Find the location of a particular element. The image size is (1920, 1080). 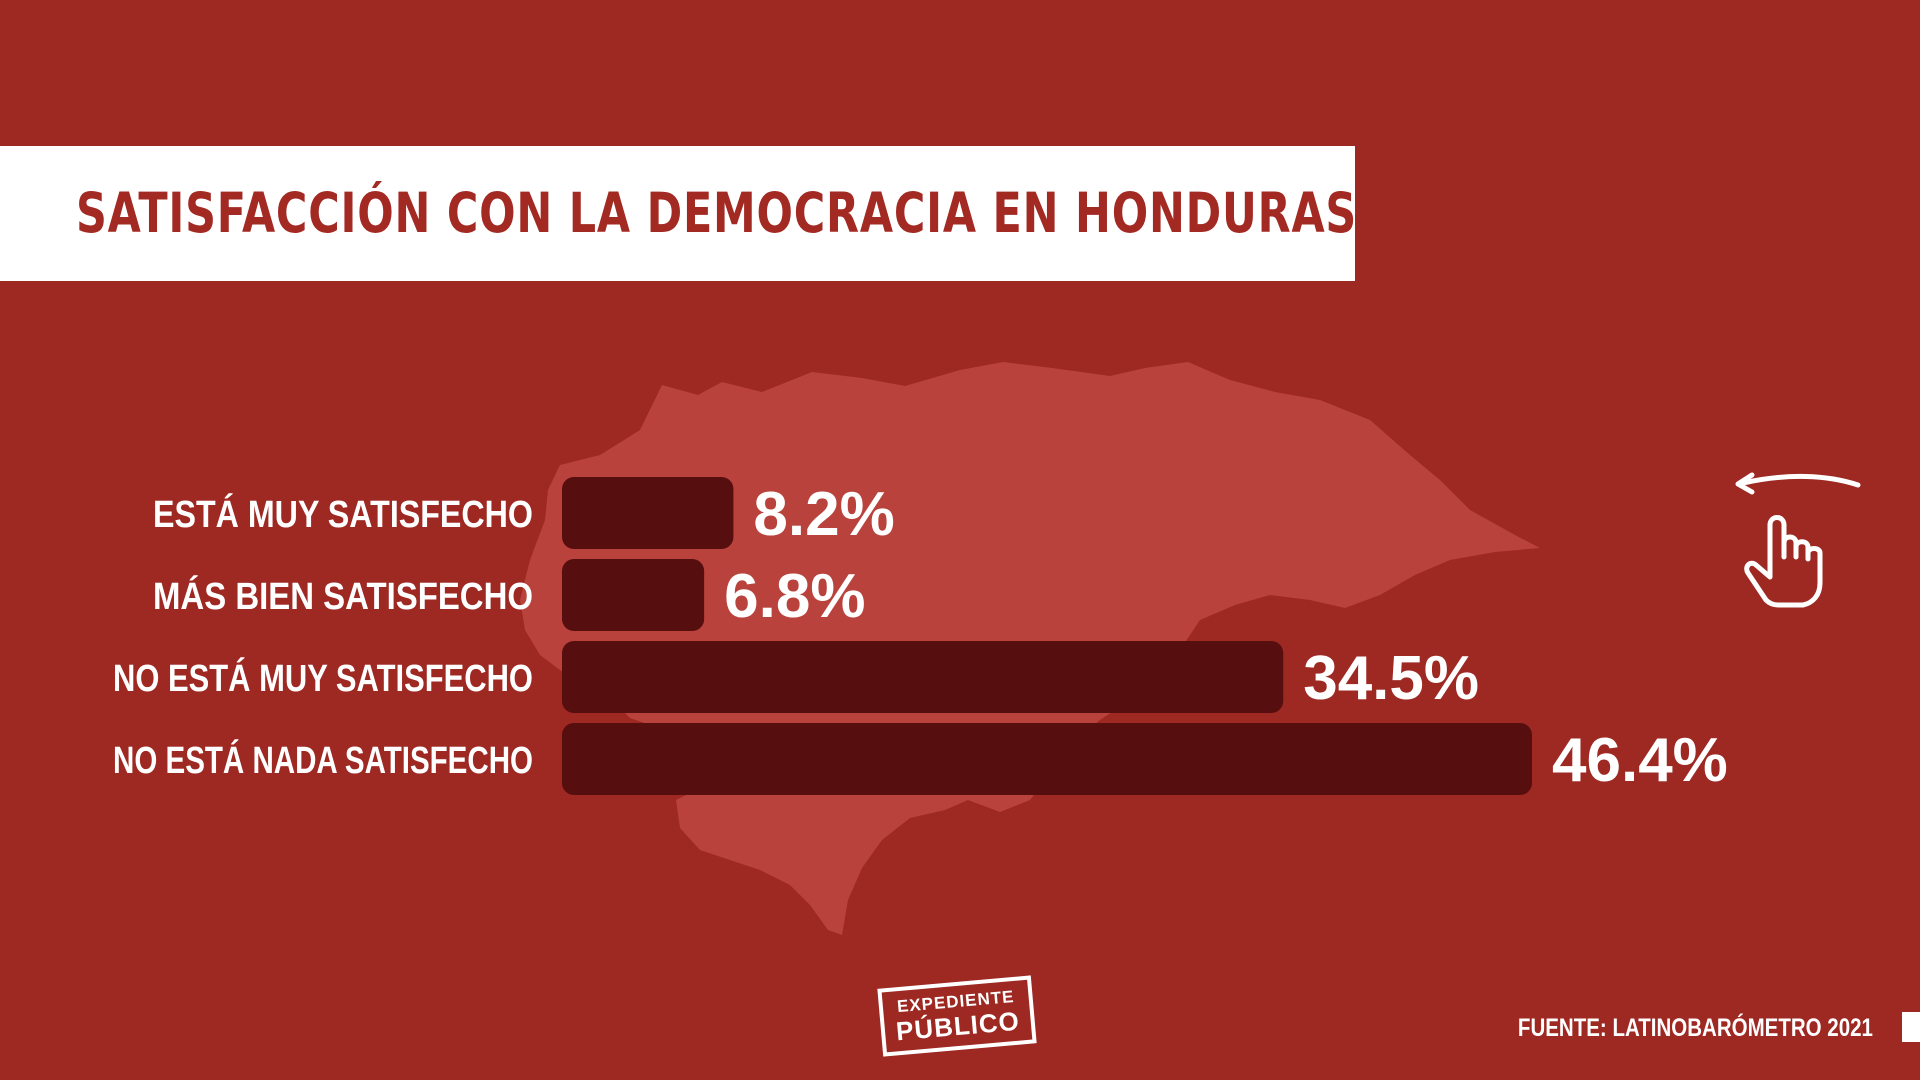

expediente-publico-logo: EXPEDIENTE PÚBLICO is located at coordinates (957, 1016).